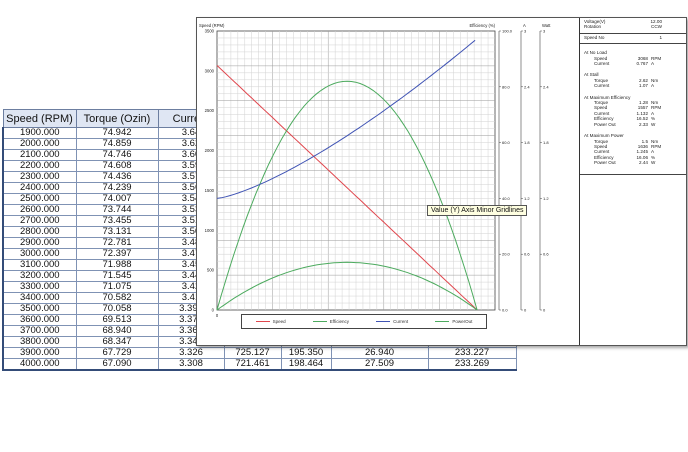 This screenshot has width=688, height=452. Describe the element at coordinates (628, 108) in the screenshot. I see `info-value-row: Speed 1557 RPM` at that location.